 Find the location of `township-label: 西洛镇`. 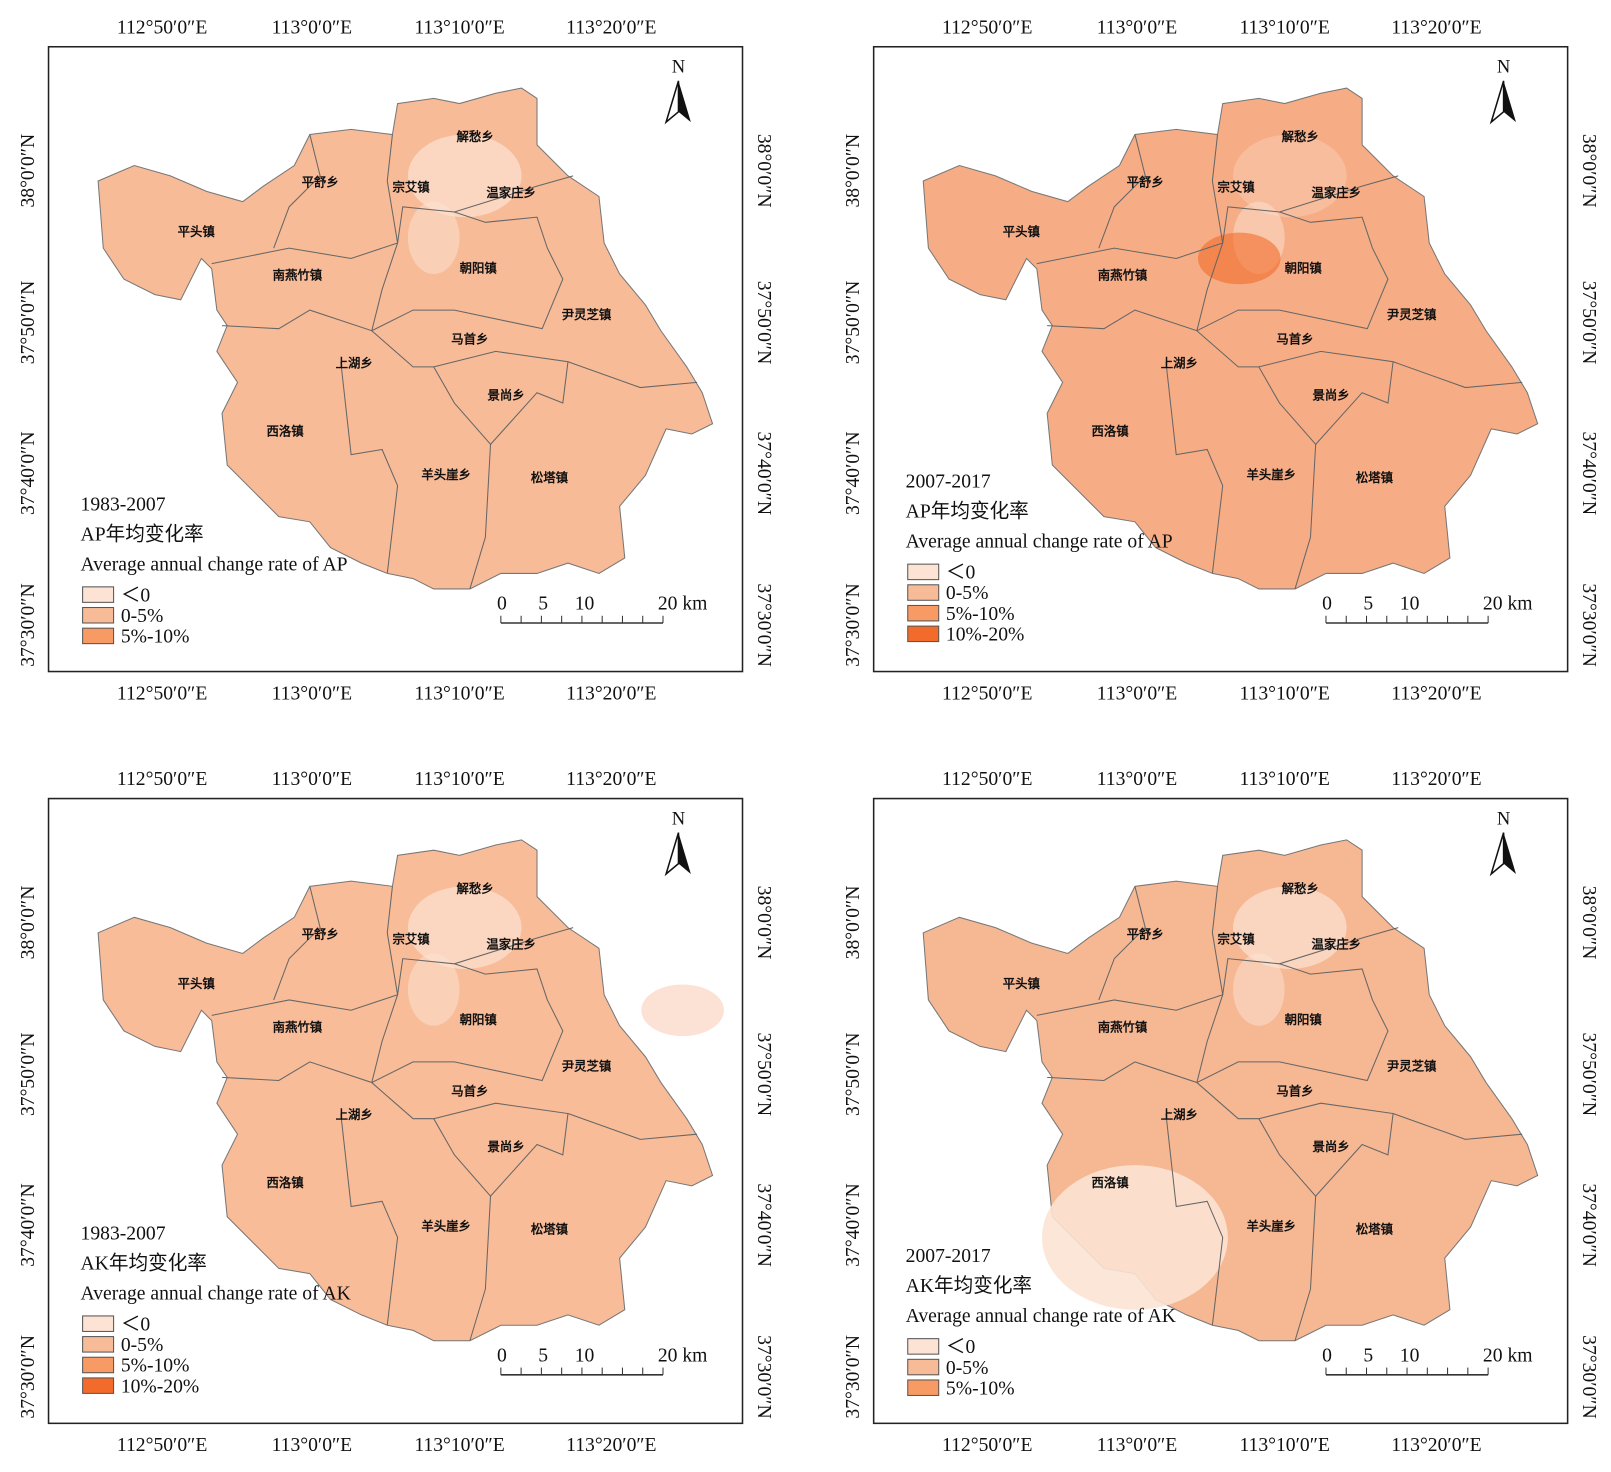

township-label: 西洛镇 is located at coordinates (1111, 1182).